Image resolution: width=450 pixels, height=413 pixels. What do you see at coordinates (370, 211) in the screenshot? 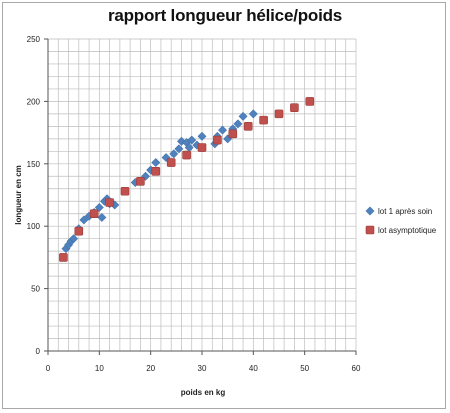
I see `legend-marker-diamond` at bounding box center [370, 211].